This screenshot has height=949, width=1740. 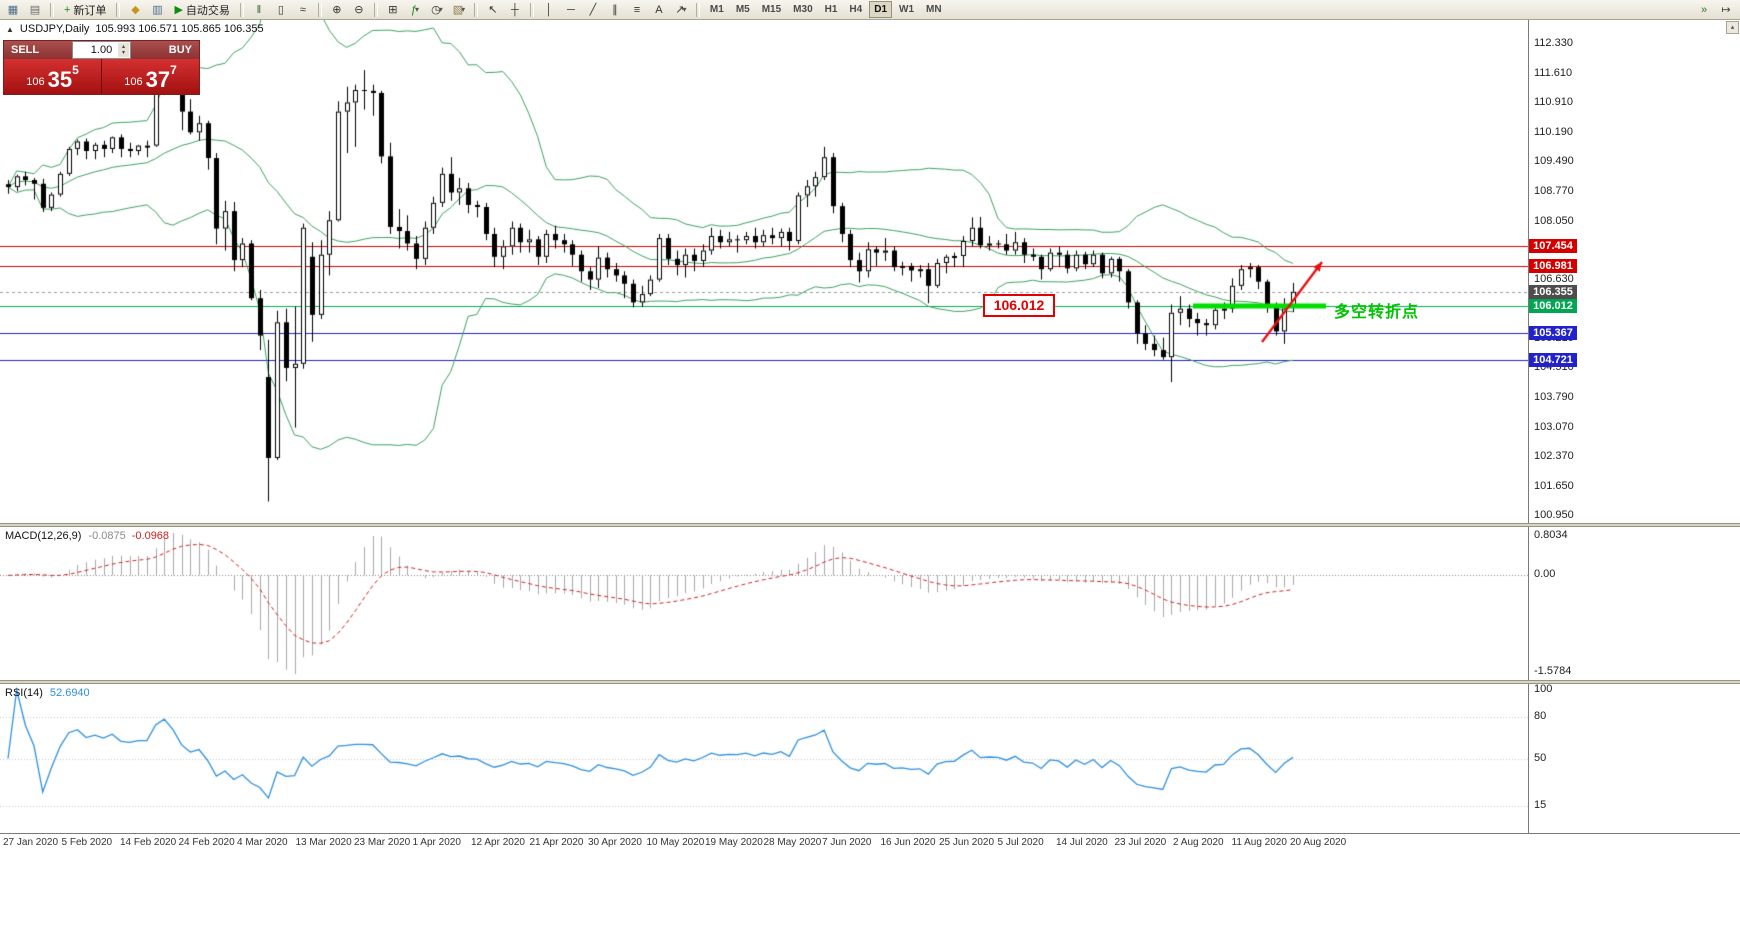 I want to click on trendline-icon: ╱, so click(x=593, y=10).